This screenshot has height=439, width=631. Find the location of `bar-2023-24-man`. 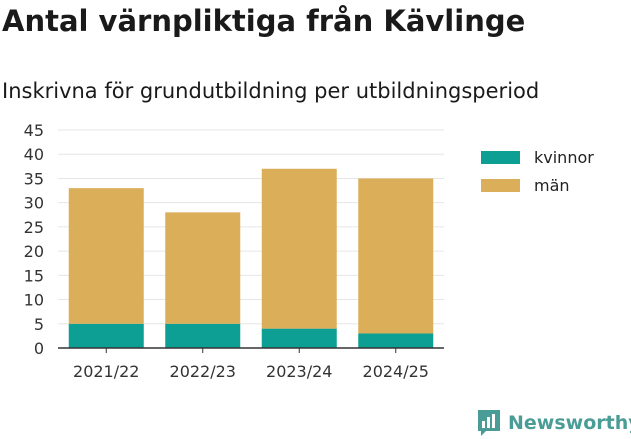

bar-2023-24-man is located at coordinates (299, 248).